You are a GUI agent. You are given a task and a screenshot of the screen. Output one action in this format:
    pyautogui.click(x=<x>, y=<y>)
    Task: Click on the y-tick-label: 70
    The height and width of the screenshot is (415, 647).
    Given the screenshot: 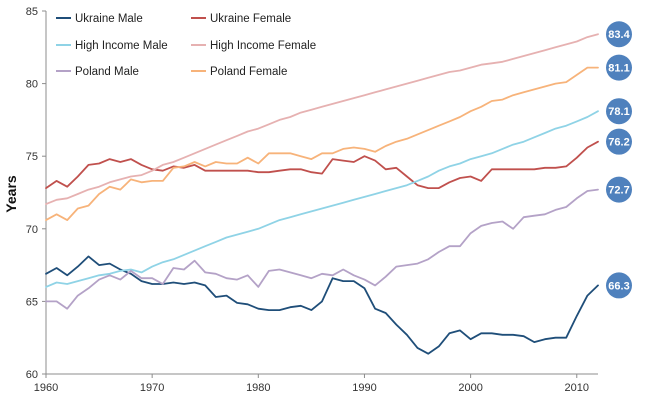 What is the action you would take?
    pyautogui.click(x=32, y=230)
    